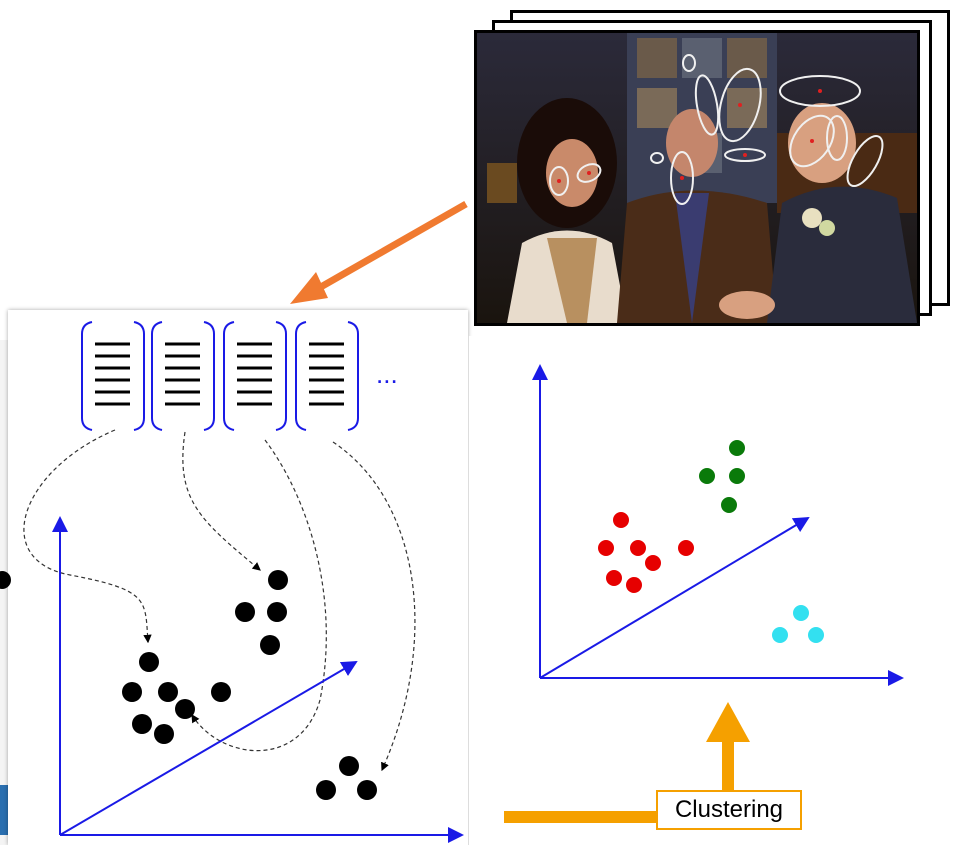 The width and height of the screenshot is (970, 845). Describe the element at coordinates (5, 810) in the screenshot. I see `background-blue-strip` at that location.